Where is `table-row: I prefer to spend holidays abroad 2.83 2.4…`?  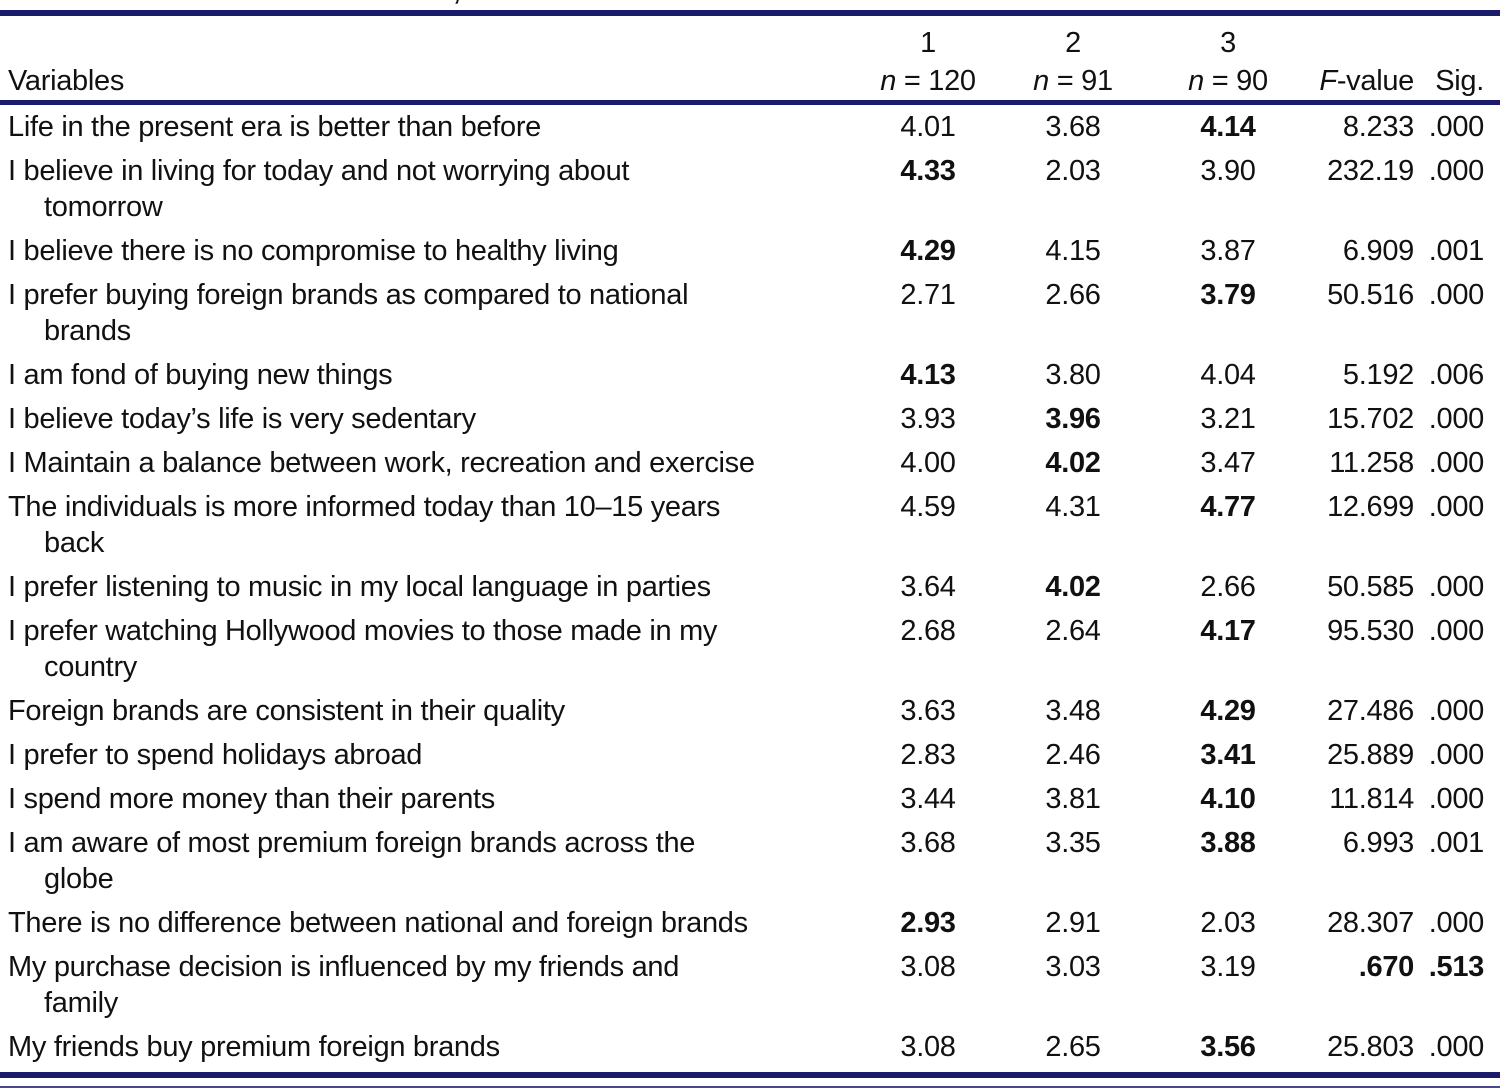 table-row: I prefer to spend holidays abroad 2.83 2.4… is located at coordinates (746, 755).